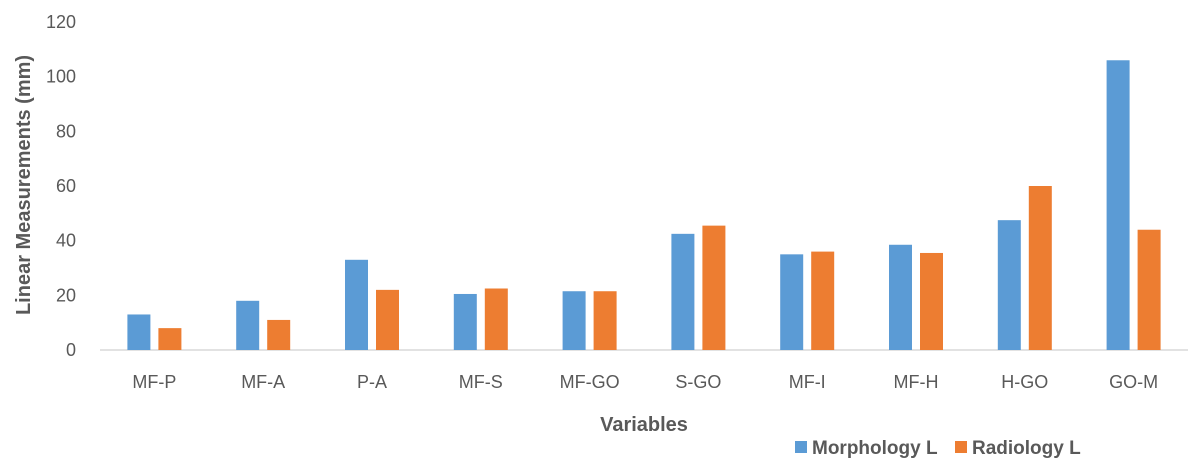 This screenshot has width=1190, height=459. I want to click on bar-morphology-s-go, so click(683, 291).